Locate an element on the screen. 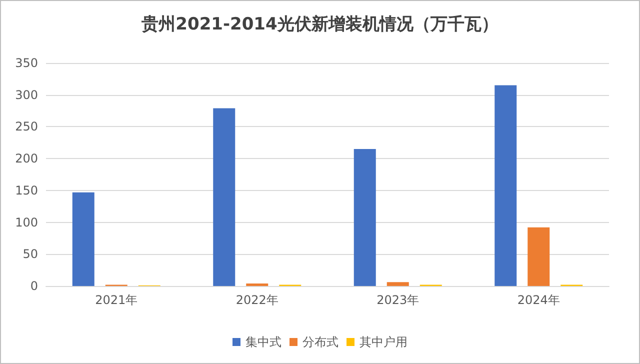  y-tick-label: 0 is located at coordinates (34, 286).